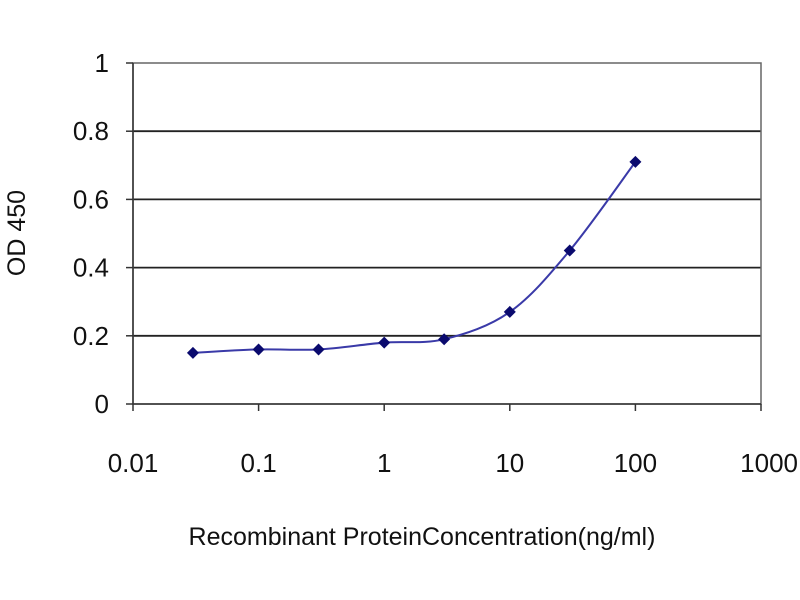  What do you see at coordinates (102, 404) in the screenshot?
I see `y-tick-label-0: 0` at bounding box center [102, 404].